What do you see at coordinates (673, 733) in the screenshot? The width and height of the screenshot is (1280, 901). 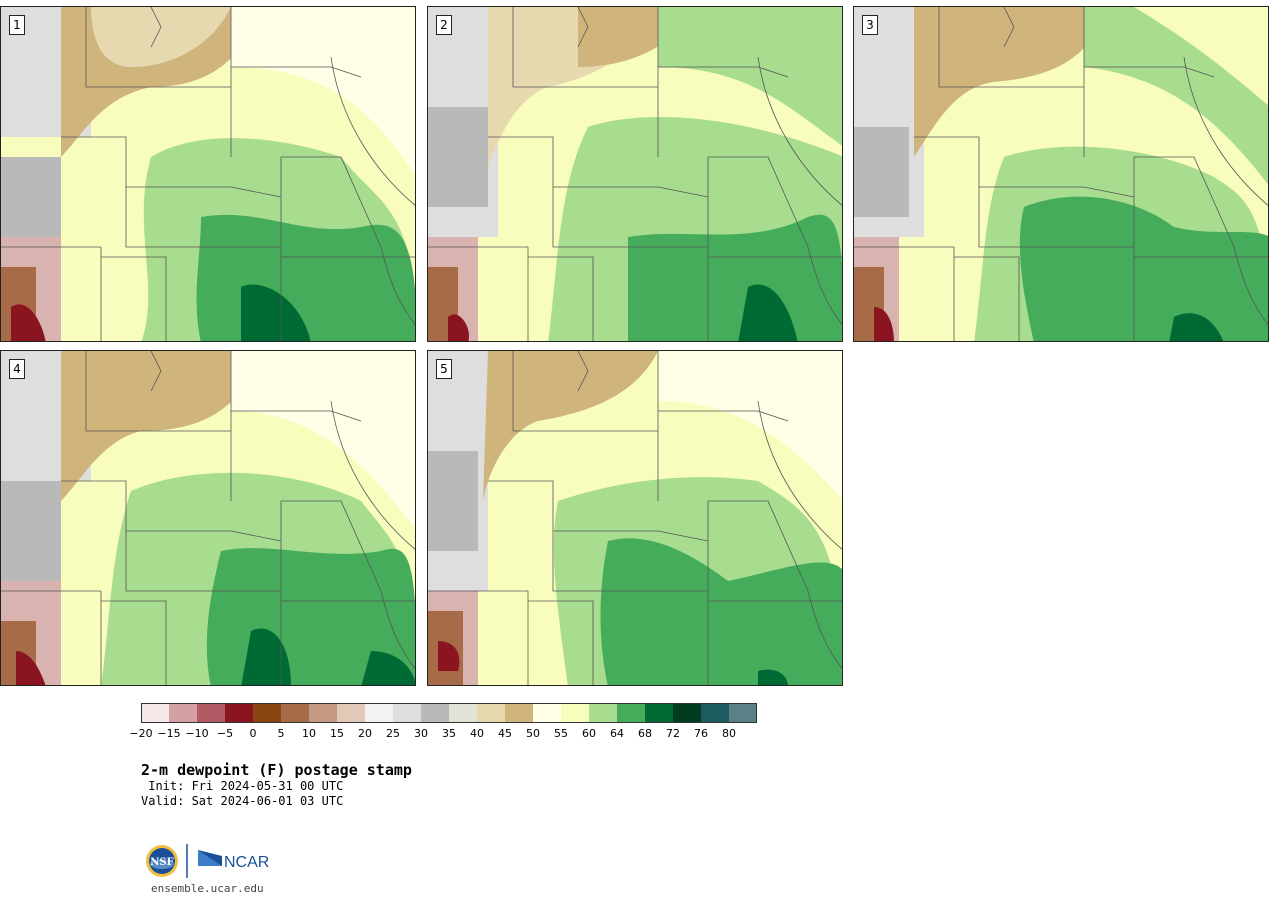 I see `colorbar-tick-label: 72` at bounding box center [673, 733].